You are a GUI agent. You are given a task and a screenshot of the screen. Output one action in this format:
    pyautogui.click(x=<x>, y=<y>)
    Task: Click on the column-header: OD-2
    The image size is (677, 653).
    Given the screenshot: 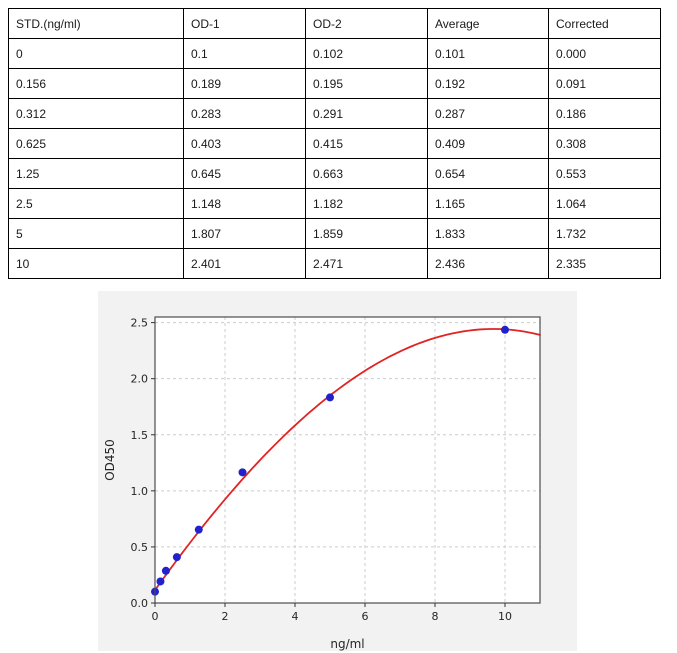 What is the action you would take?
    pyautogui.click(x=366, y=23)
    